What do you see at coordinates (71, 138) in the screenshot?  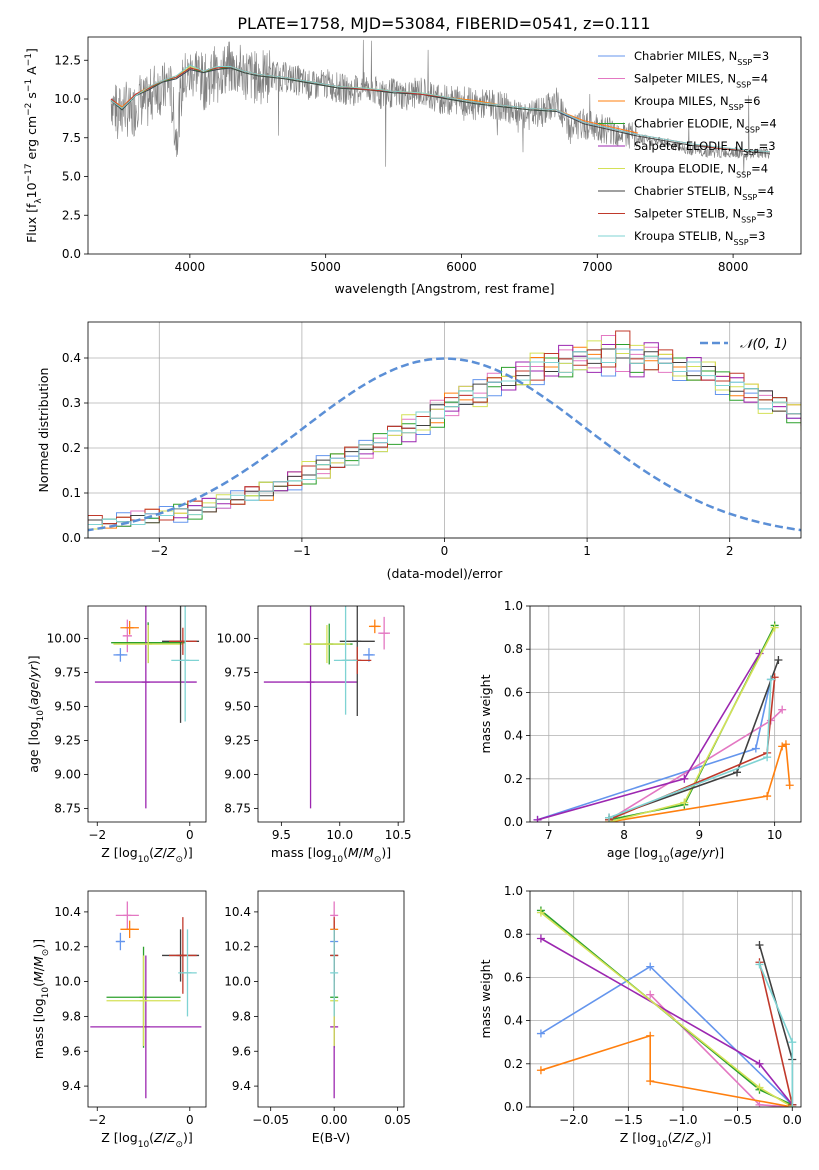 I see `y-tick-label: 7.5` at bounding box center [71, 138].